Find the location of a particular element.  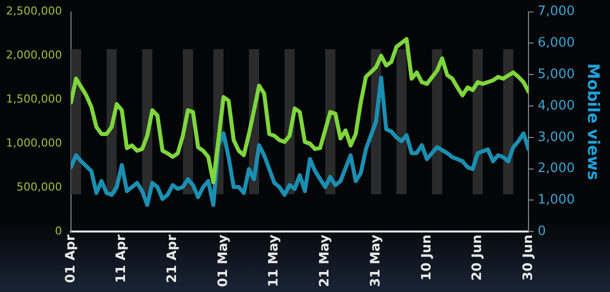

x-tick-label: 01 May is located at coordinates (223, 261).